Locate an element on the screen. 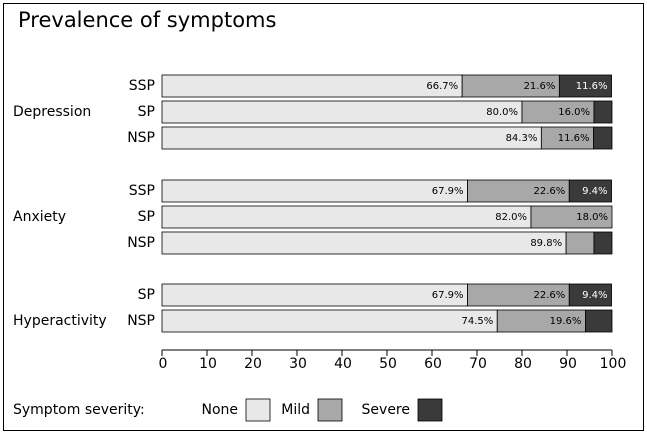 The height and width of the screenshot is (434, 647). x-tick-label: 10 is located at coordinates (208, 364).